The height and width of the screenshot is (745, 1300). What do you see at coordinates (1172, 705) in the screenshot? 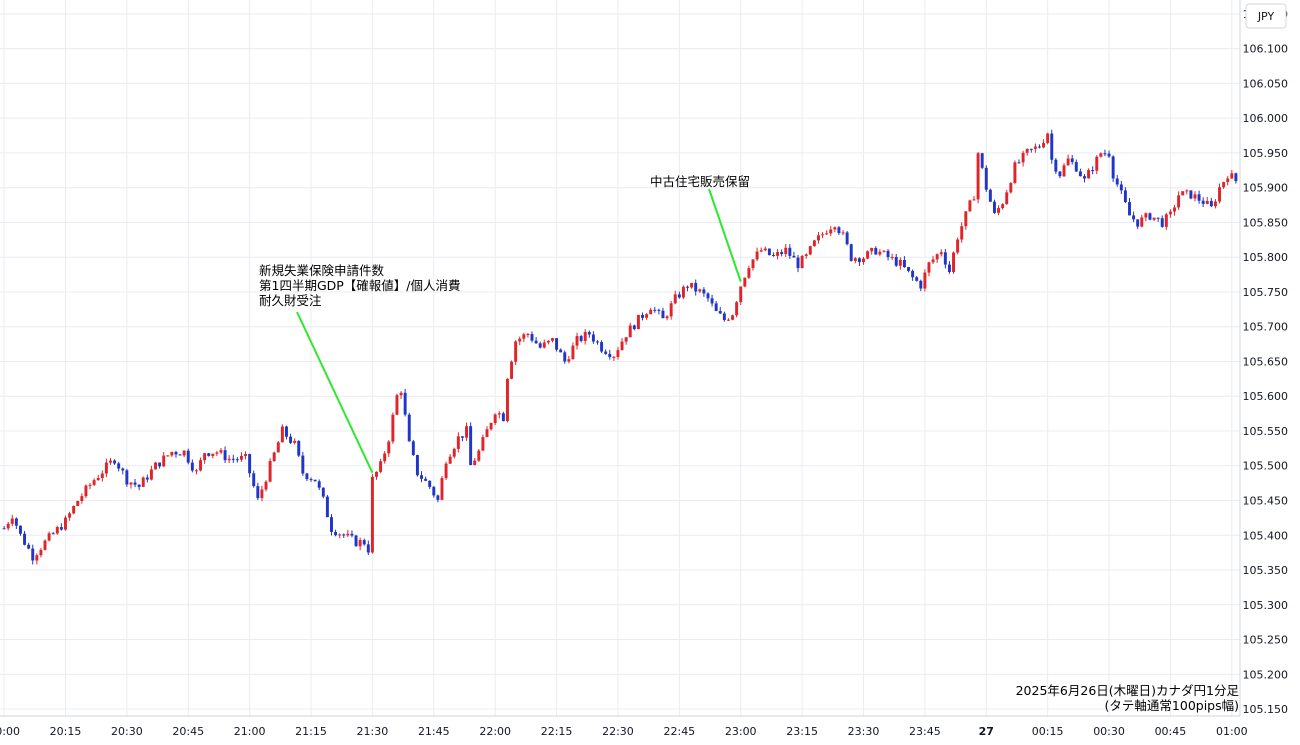
I see `chart-caption-line-2: (タテ軸通常100pips幅)` at bounding box center [1172, 705].